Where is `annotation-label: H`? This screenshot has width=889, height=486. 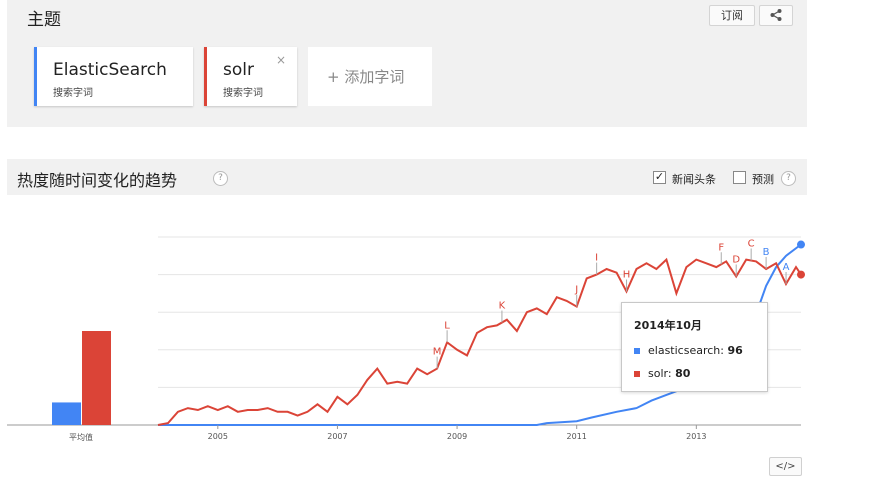
annotation-label: H is located at coordinates (627, 275).